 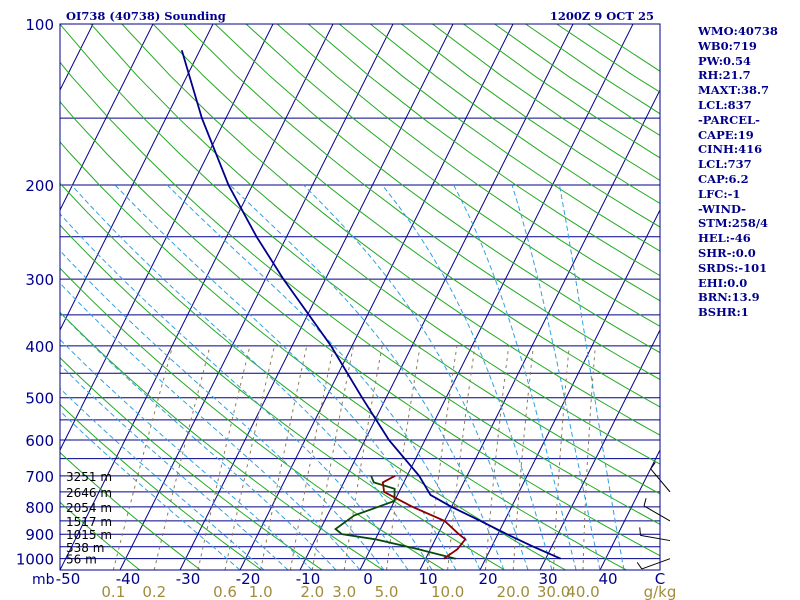 What do you see at coordinates (730, 149) in the screenshot?
I see `index-line: CINH:416` at bounding box center [730, 149].